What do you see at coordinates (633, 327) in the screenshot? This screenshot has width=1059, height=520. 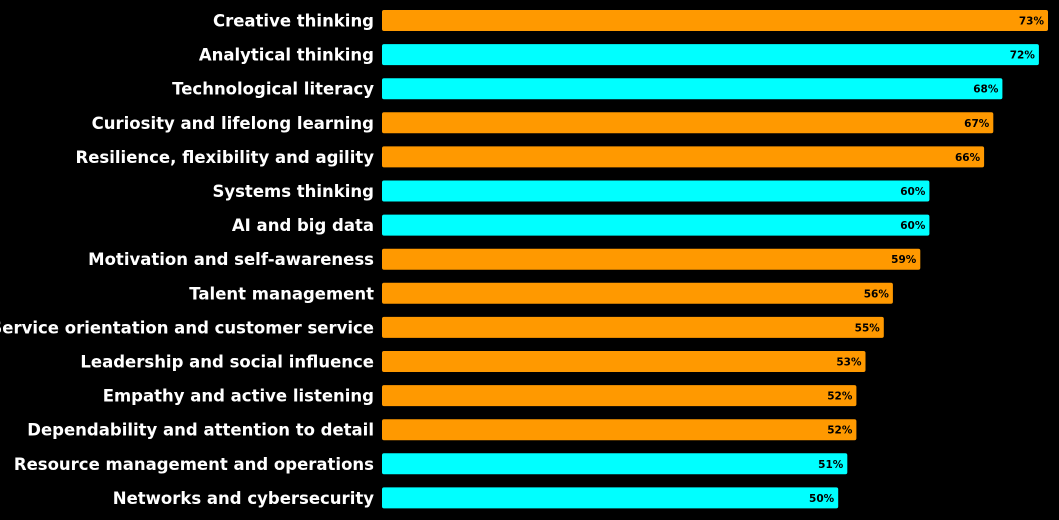 I see `bar-service-orientation-and-customer-service` at bounding box center [633, 327].